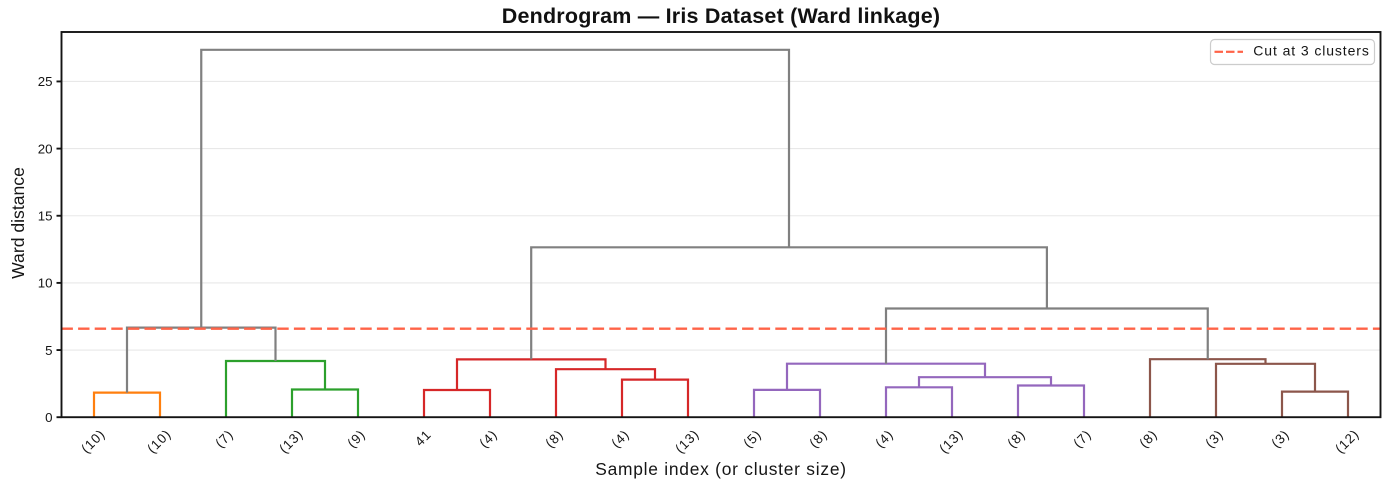 The image size is (1389, 490). I want to click on svg-text: 20, so click(45, 148).